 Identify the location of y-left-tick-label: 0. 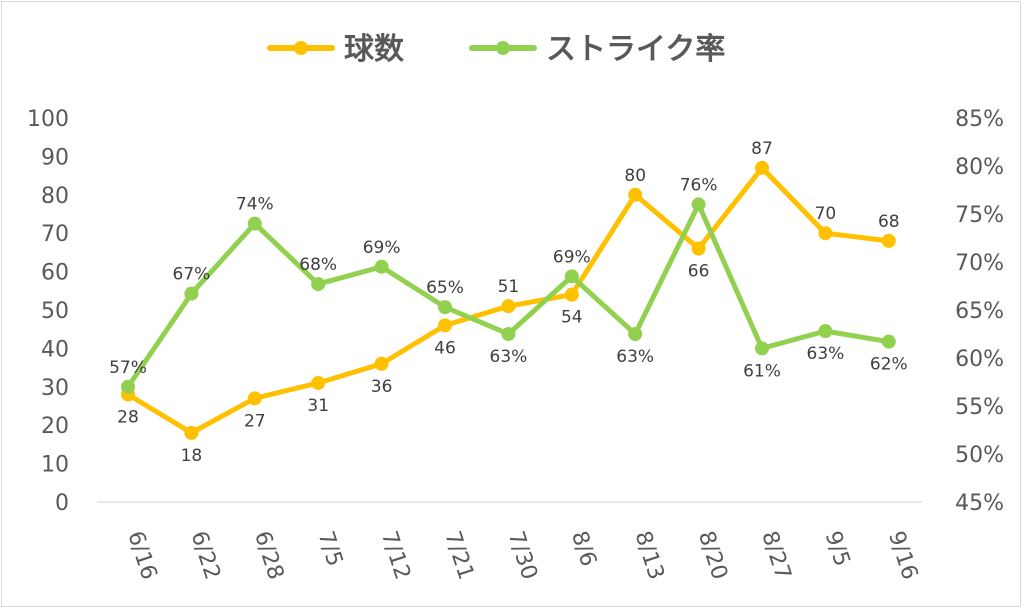
(62, 503).